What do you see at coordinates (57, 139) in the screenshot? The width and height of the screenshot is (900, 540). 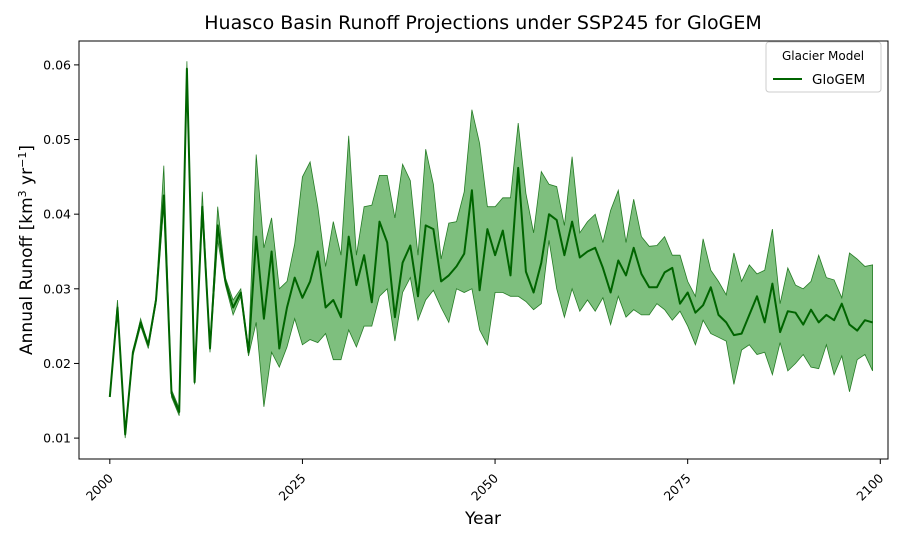 I see `y-tick-label-4: 0.05` at bounding box center [57, 139].